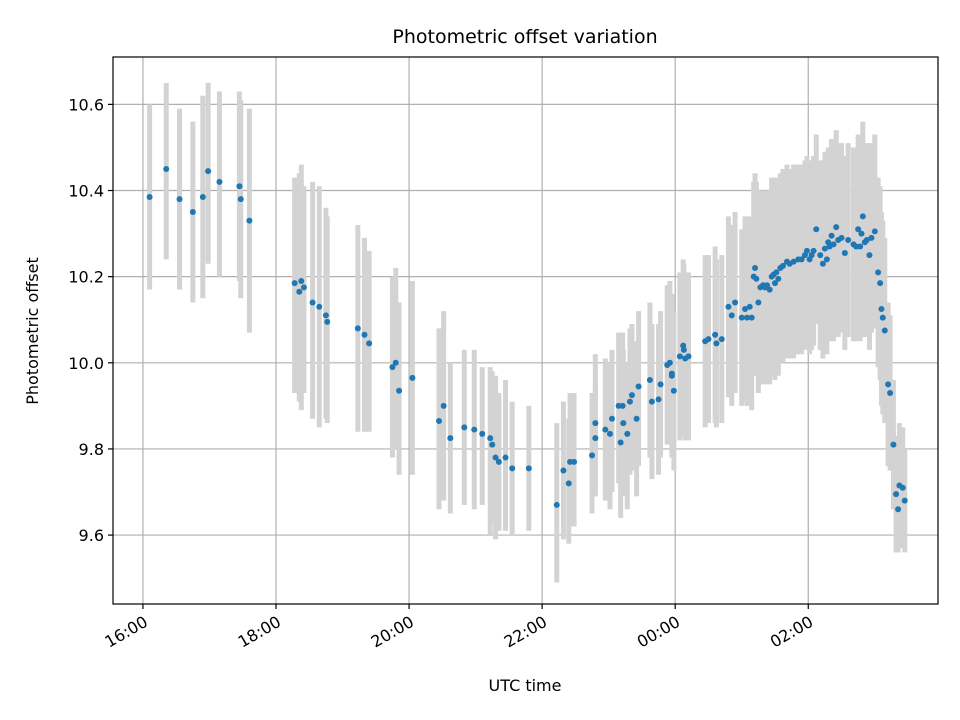 The height and width of the screenshot is (720, 960). What do you see at coordinates (86, 277) in the screenshot?
I see `y-tick-label: 10.2` at bounding box center [86, 277].